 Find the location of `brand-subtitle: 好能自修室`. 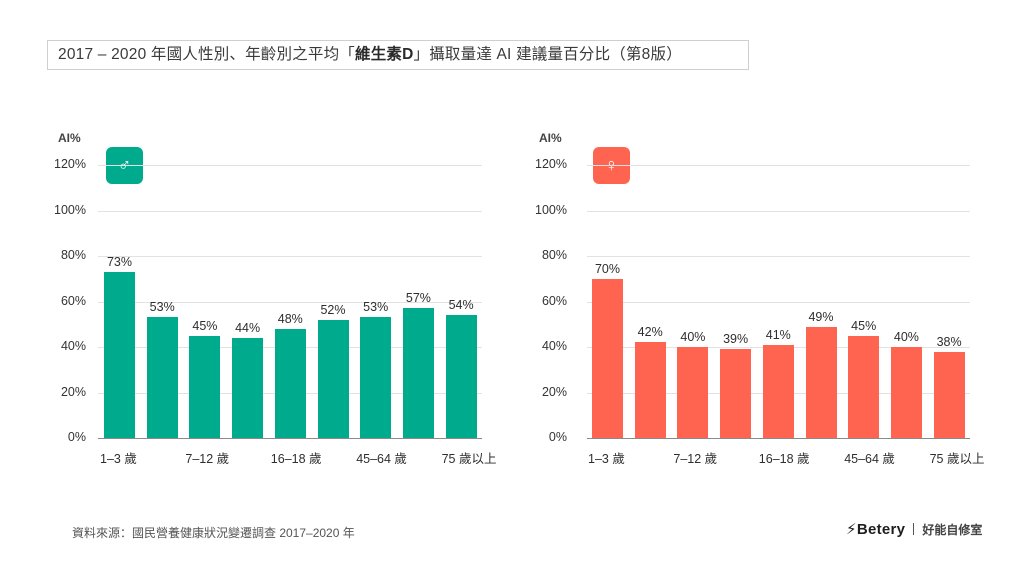

brand-subtitle: 好能自修室 is located at coordinates (952, 529).